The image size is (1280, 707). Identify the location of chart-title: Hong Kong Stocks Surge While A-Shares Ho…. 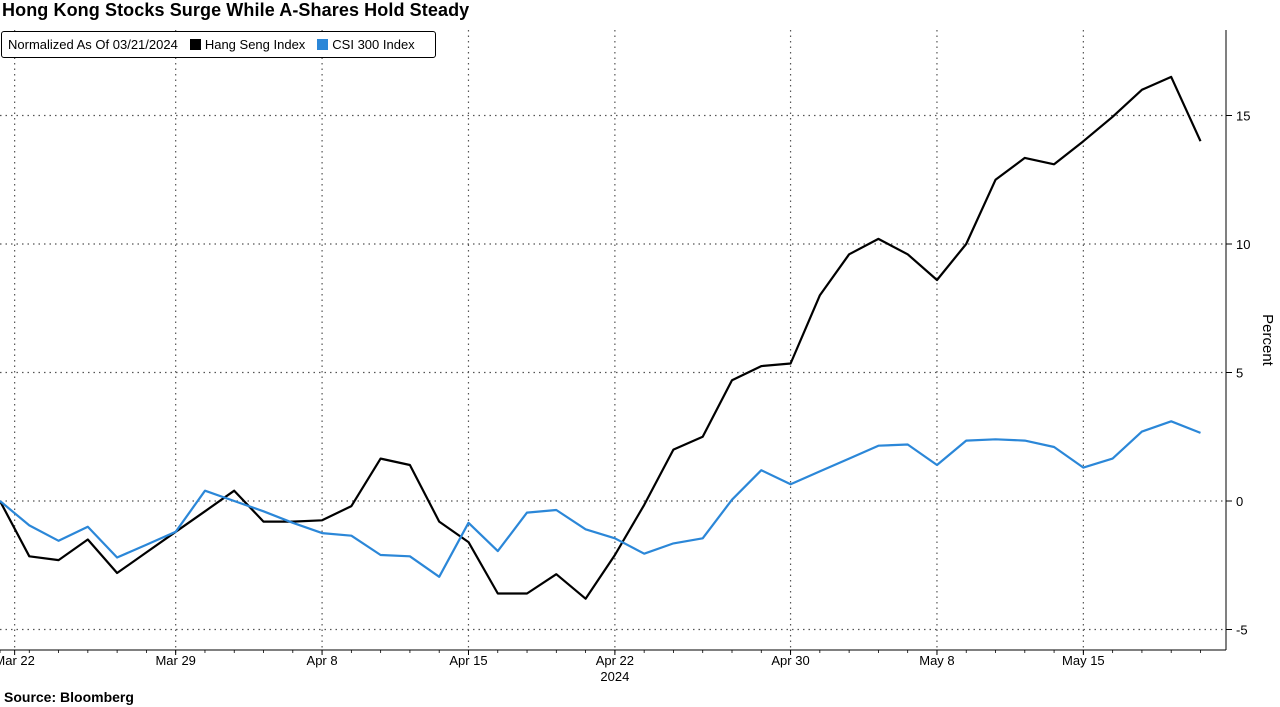
(236, 10).